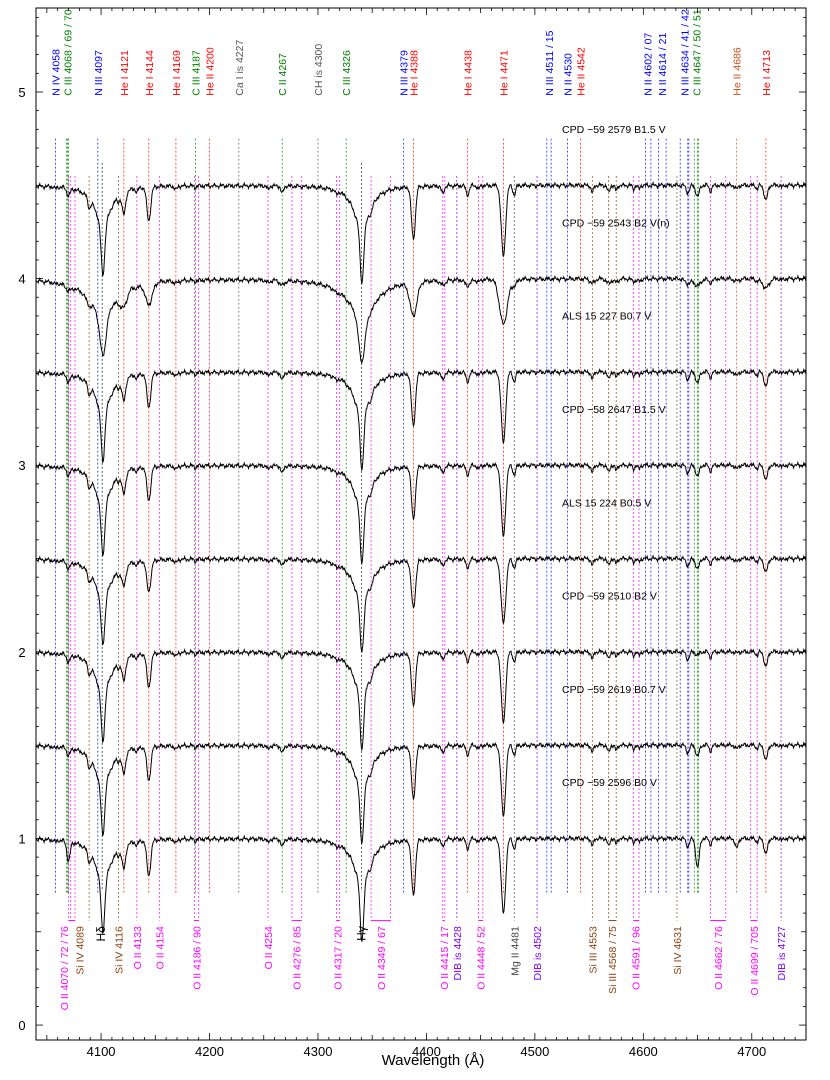  Describe the element at coordinates (609, 597) in the screenshot. I see `star-label-5: CPD −59 2510 B2 V` at that location.